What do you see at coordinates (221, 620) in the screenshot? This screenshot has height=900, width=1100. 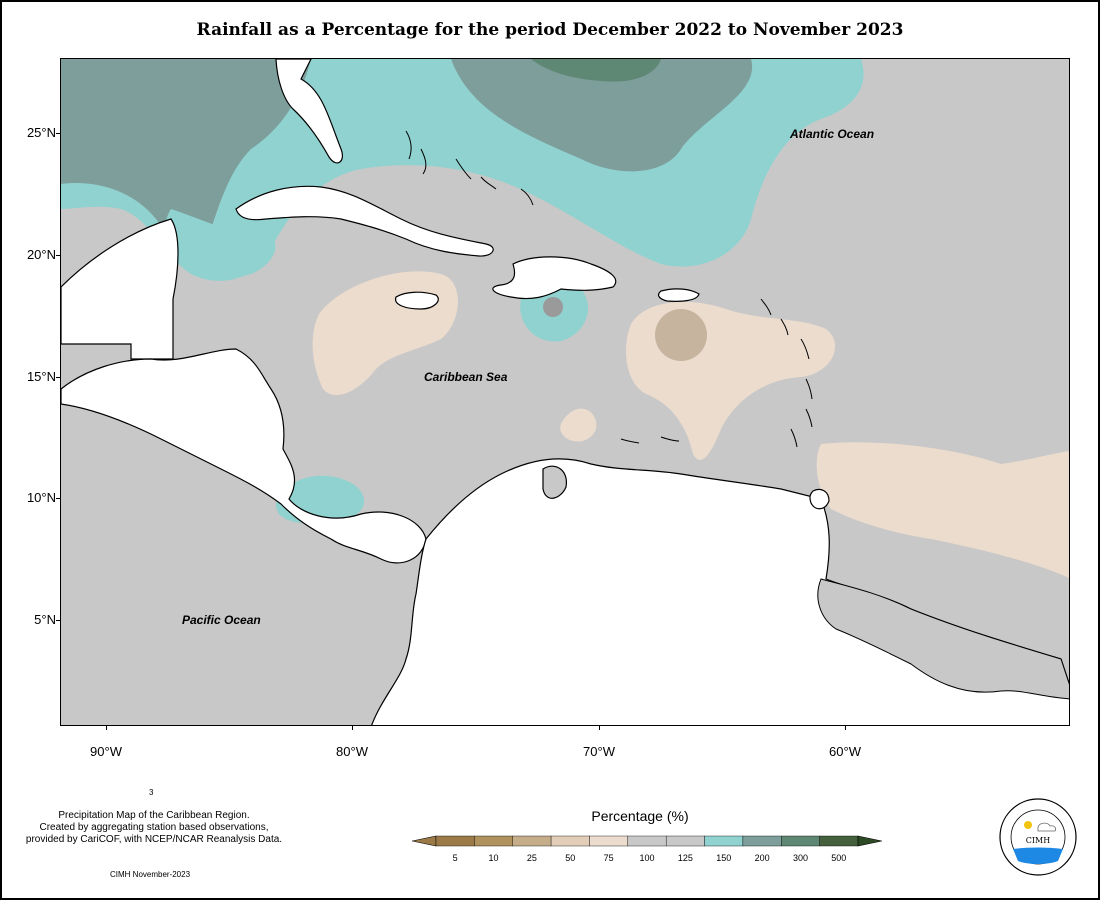 I see `pacific-ocean-label: Pacific Ocean` at bounding box center [221, 620].